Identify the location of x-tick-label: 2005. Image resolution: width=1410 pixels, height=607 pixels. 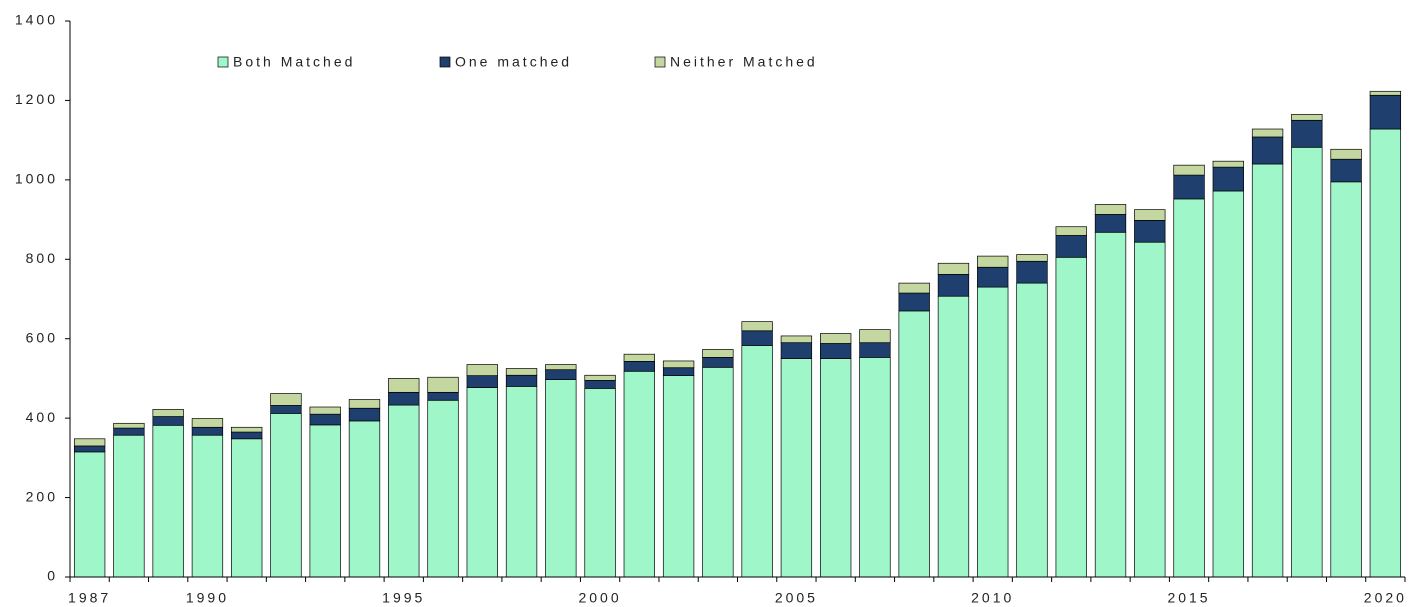
(796, 598).